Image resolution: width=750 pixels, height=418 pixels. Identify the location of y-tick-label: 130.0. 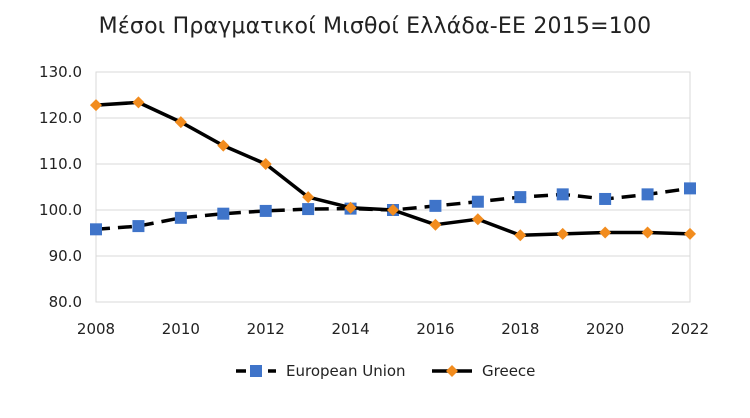
(60, 72).